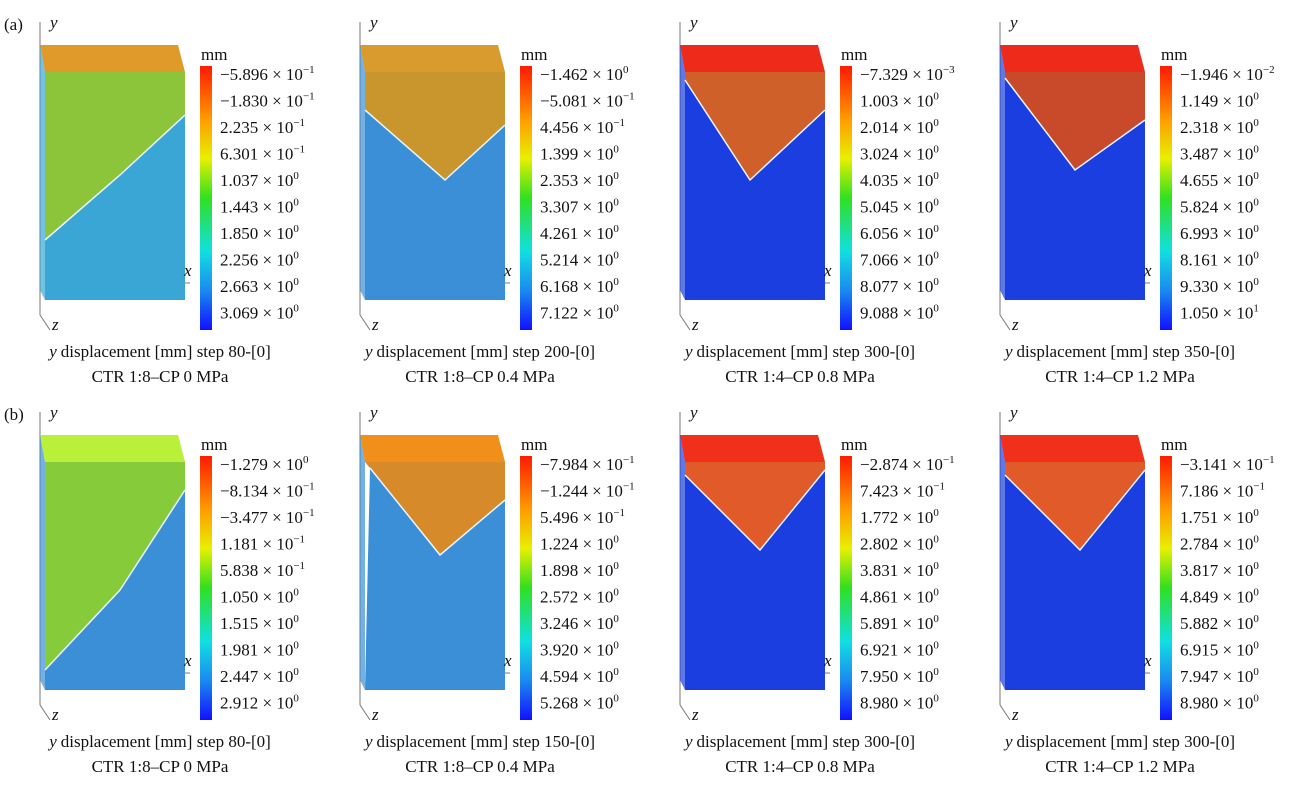 The image size is (1311, 785). What do you see at coordinates (261, 464) in the screenshot?
I see `colorbar-label-base: −1.279 × 10` at bounding box center [261, 464].